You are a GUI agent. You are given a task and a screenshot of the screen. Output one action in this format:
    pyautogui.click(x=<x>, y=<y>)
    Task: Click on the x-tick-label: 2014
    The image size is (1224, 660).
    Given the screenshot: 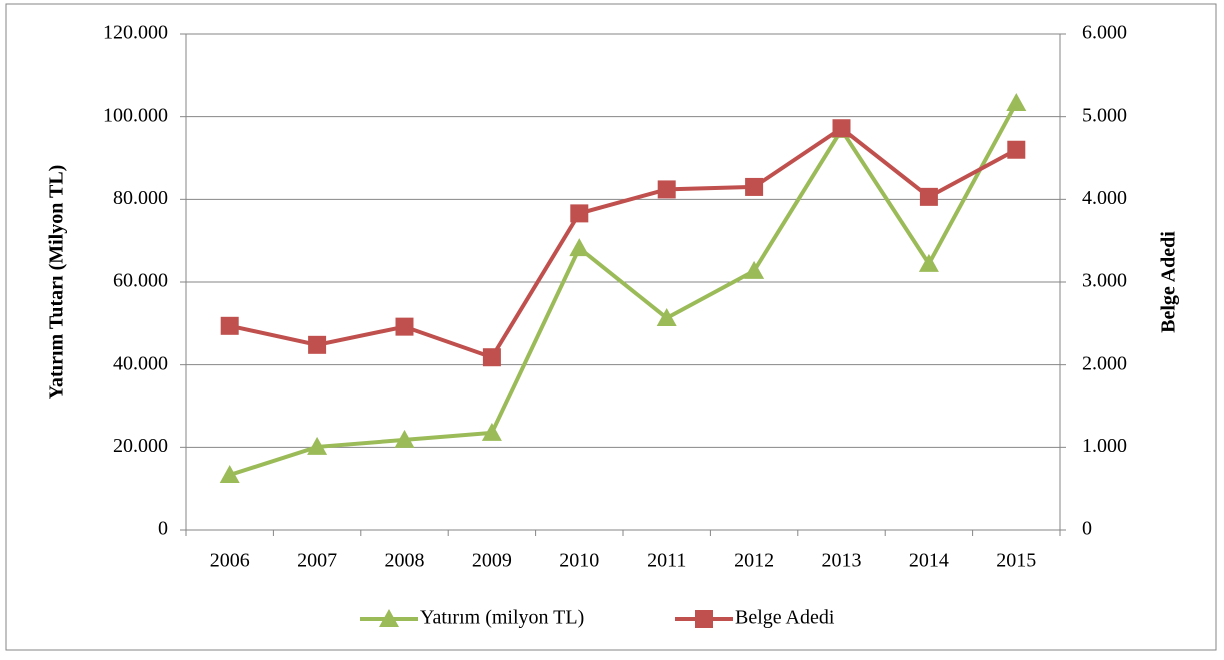 What is the action you would take?
    pyautogui.click(x=929, y=561)
    